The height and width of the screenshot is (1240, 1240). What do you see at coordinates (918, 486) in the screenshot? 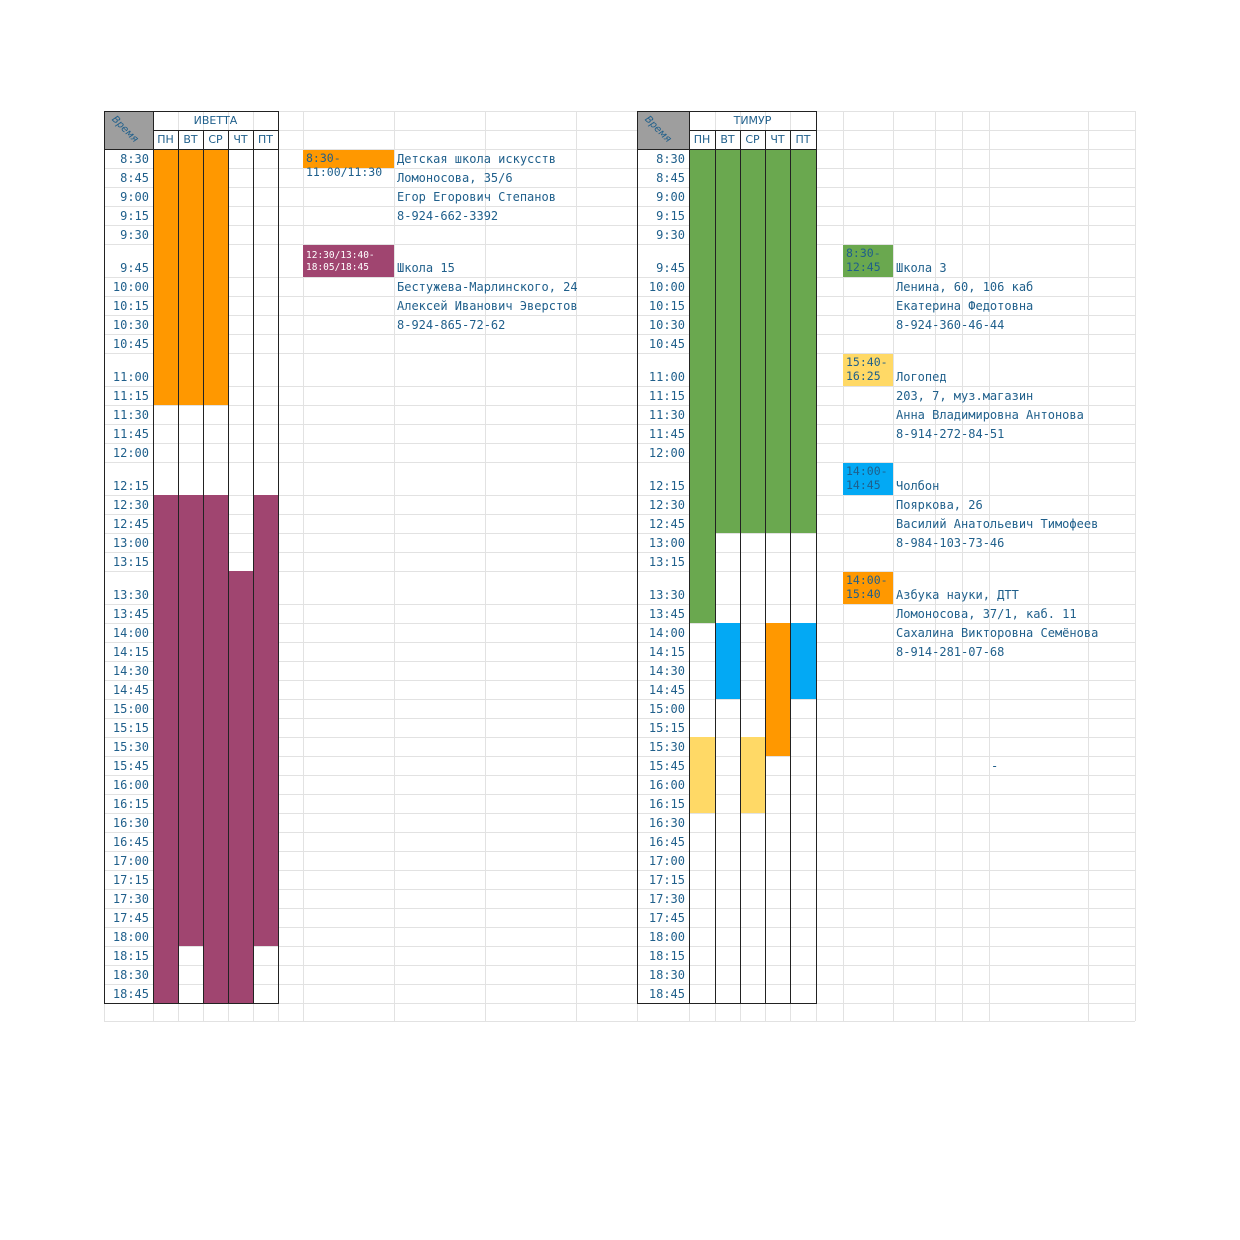
I see `right-info-line: Чолбон` at bounding box center [918, 486].